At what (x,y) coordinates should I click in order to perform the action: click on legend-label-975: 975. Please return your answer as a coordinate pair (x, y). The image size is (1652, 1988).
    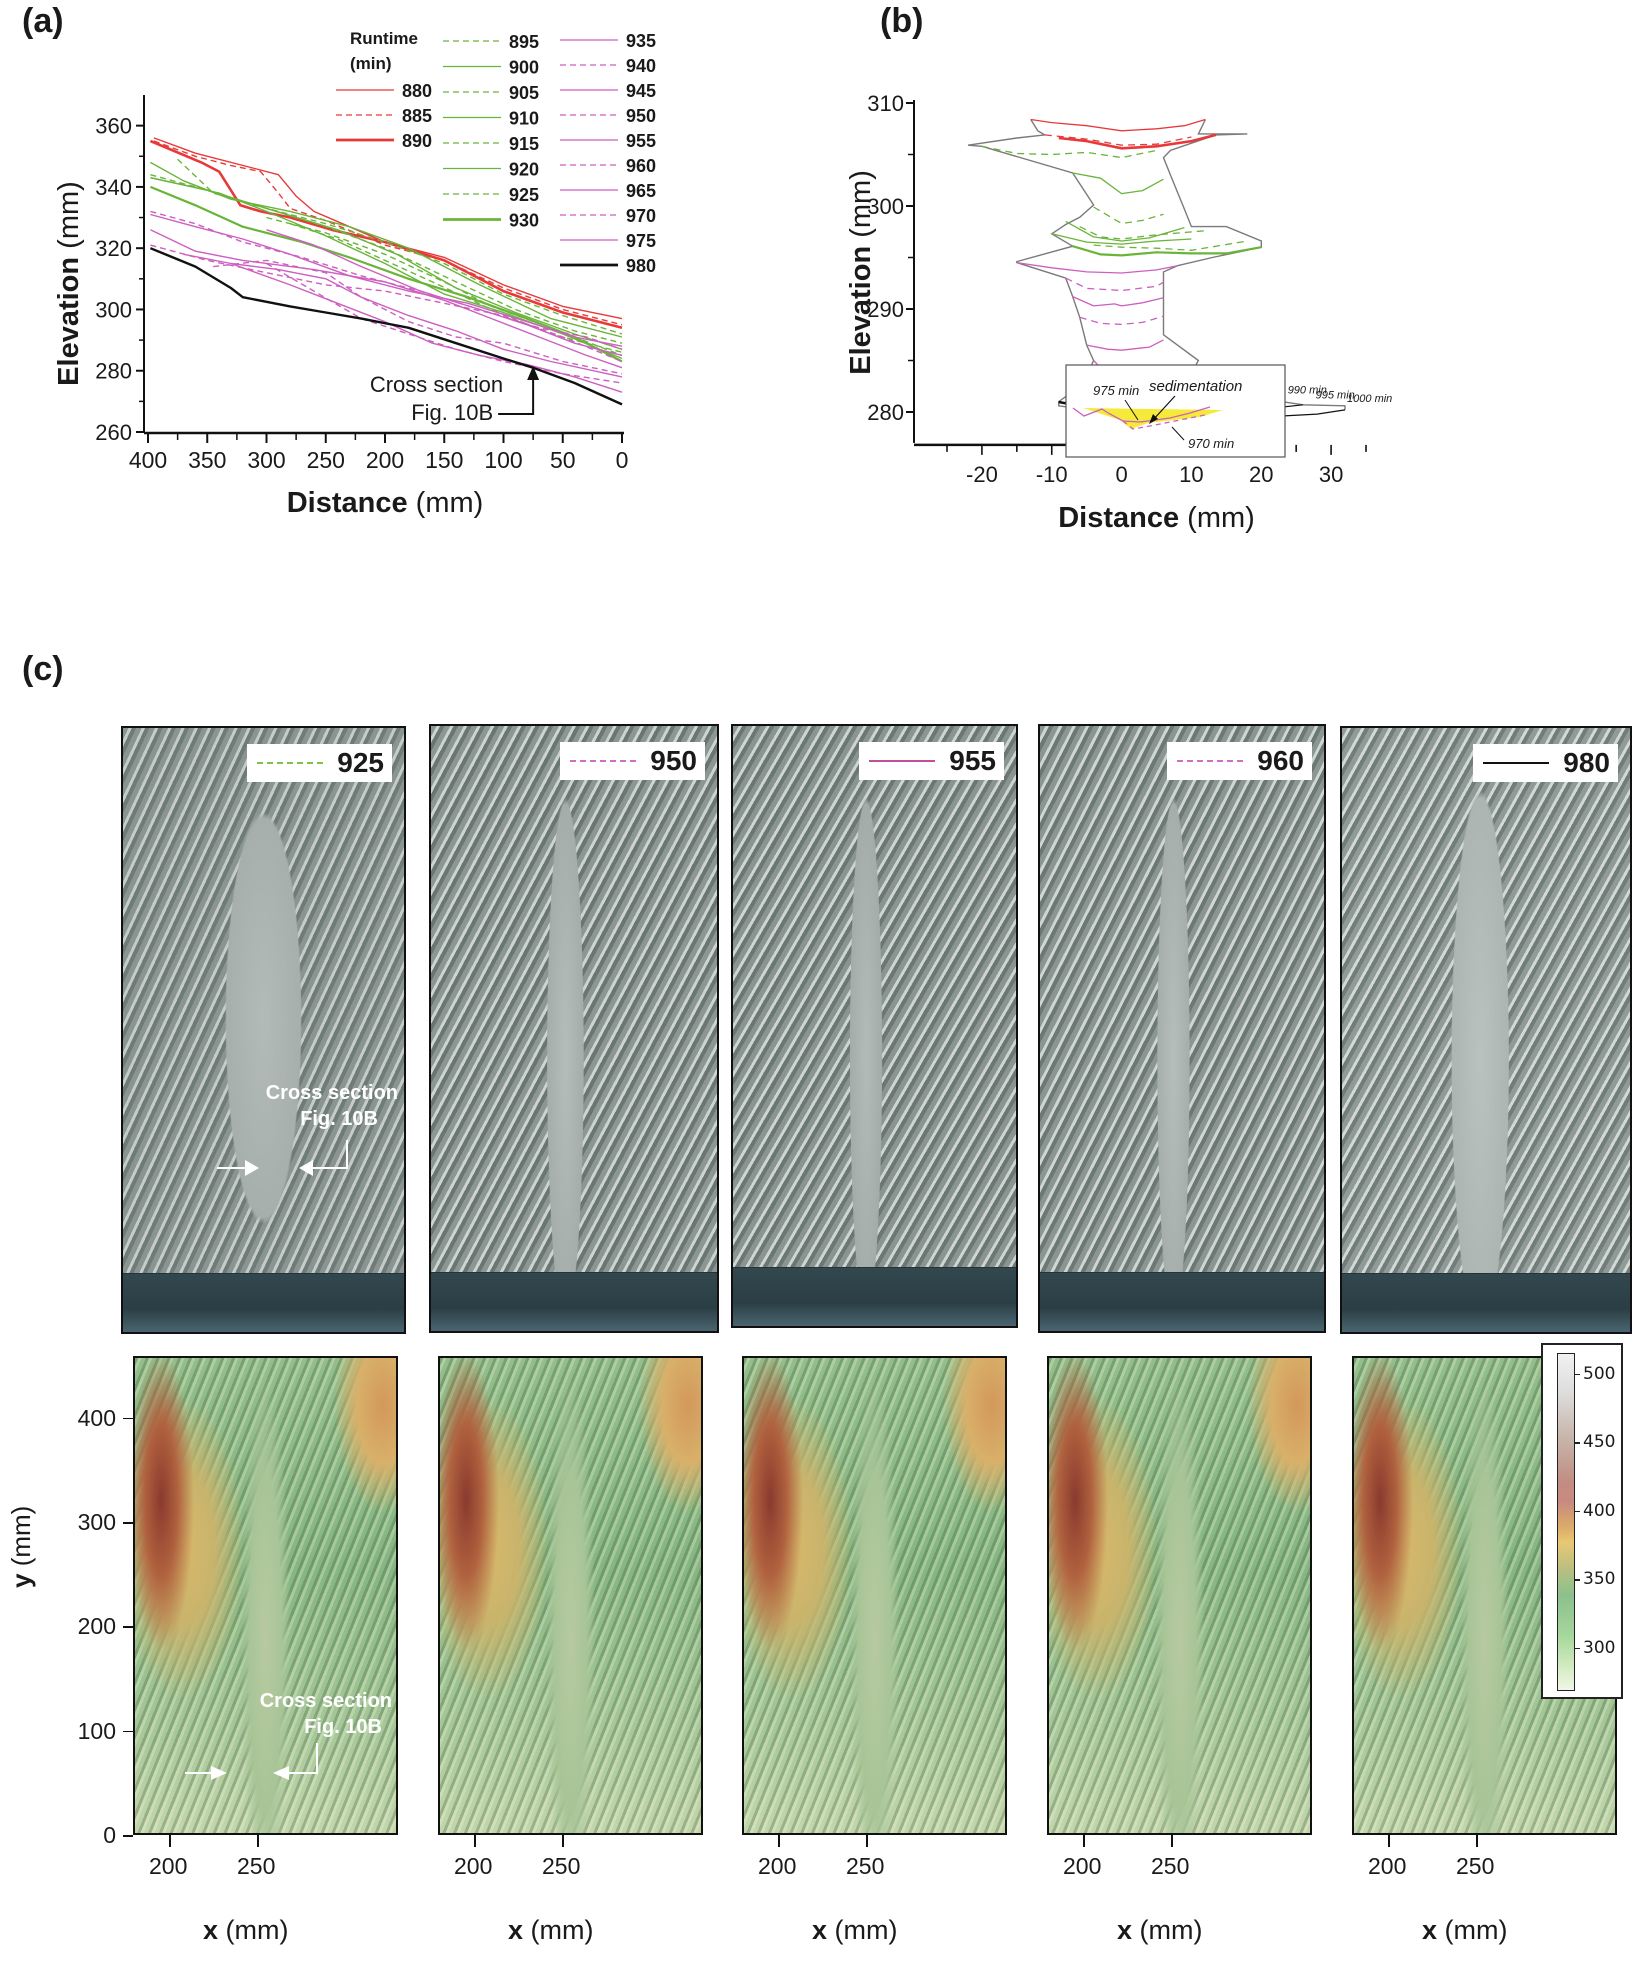
    Looking at the image, I should click on (641, 241).